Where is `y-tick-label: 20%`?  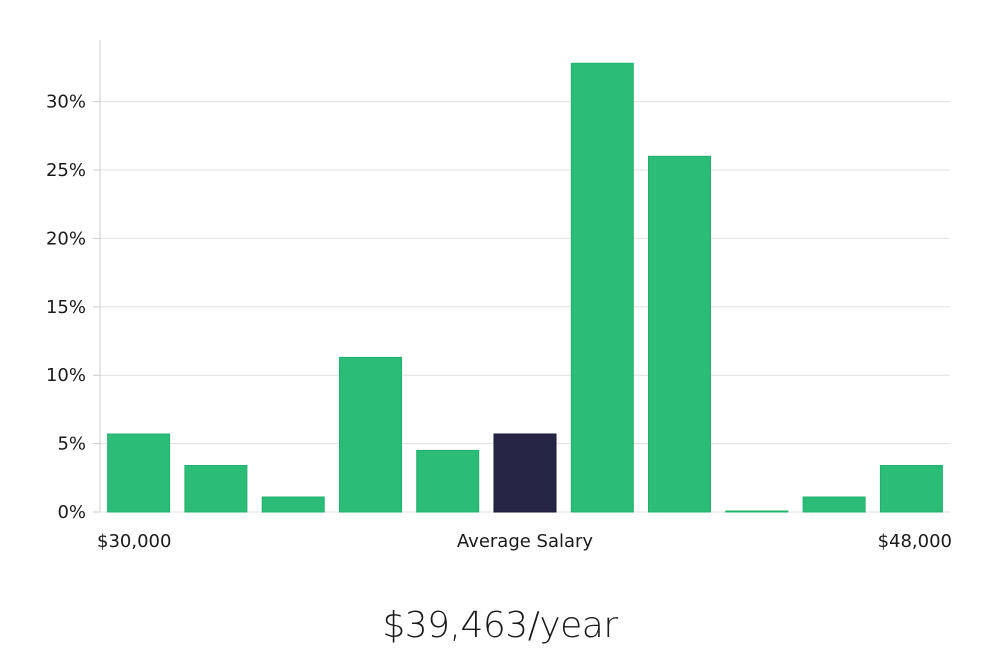
y-tick-label: 20% is located at coordinates (66, 238).